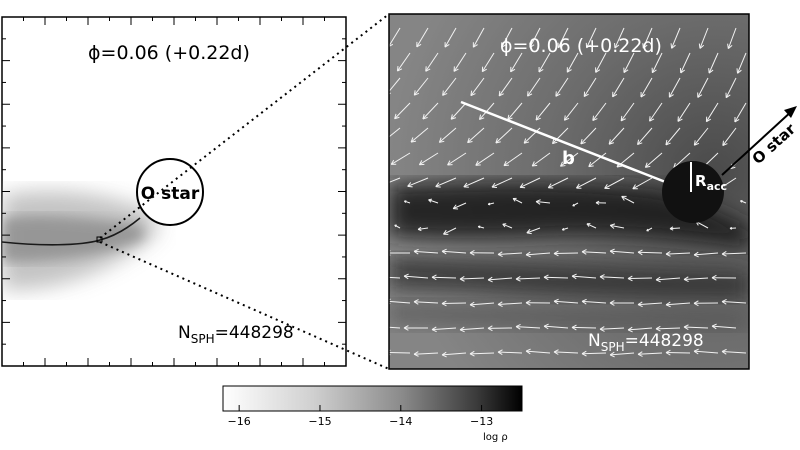 This screenshot has width=800, height=450. What do you see at coordinates (71, 231) in the screenshot?
I see `left-shock-line` at bounding box center [71, 231].